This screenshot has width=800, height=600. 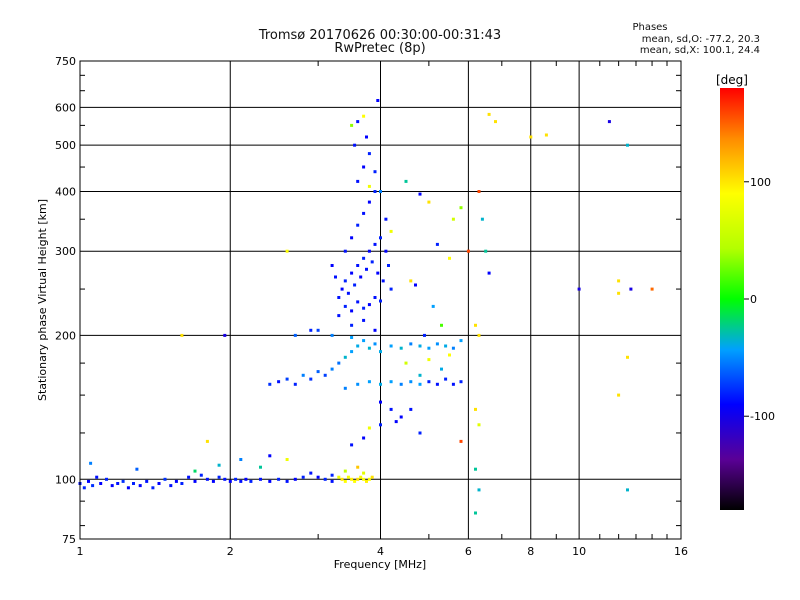 I want to click on y-tick-label: 750, so click(x=65, y=61).